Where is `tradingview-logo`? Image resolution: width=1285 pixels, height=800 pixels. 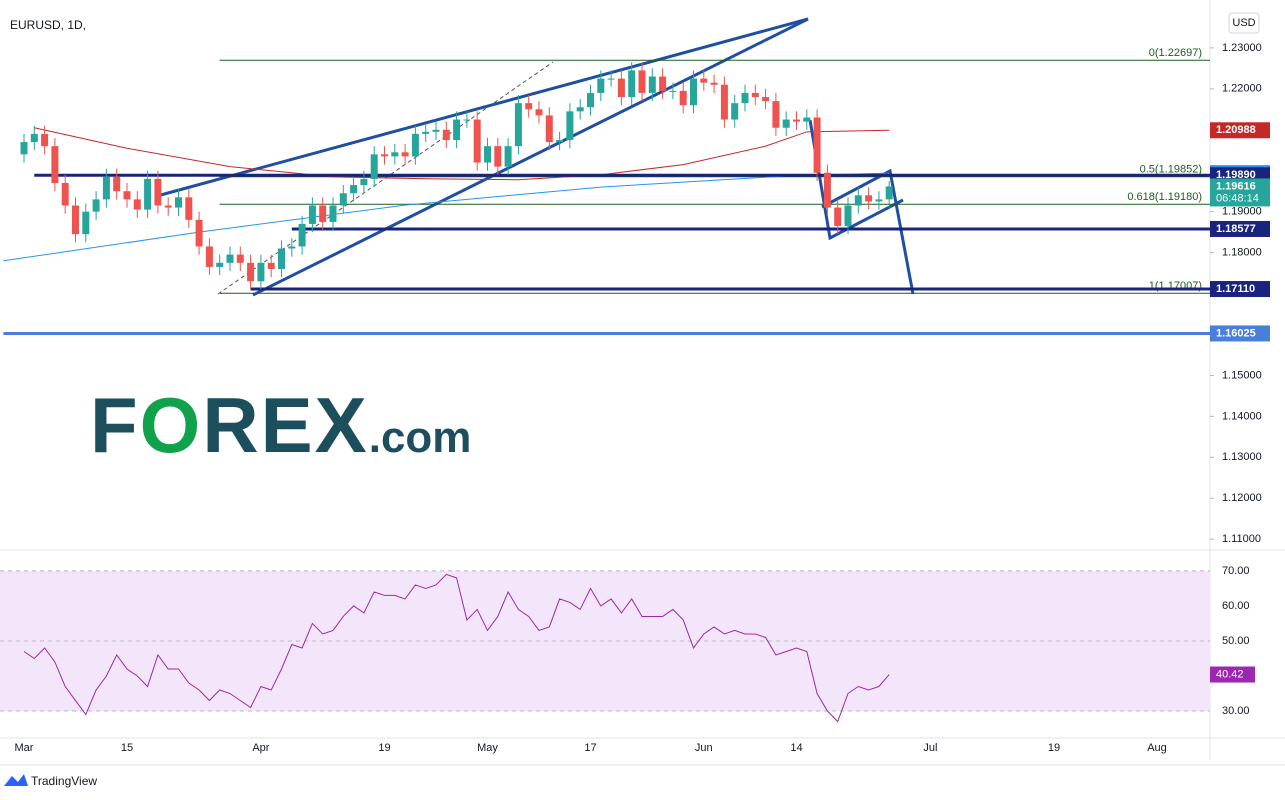 tradingview-logo is located at coordinates (16, 780).